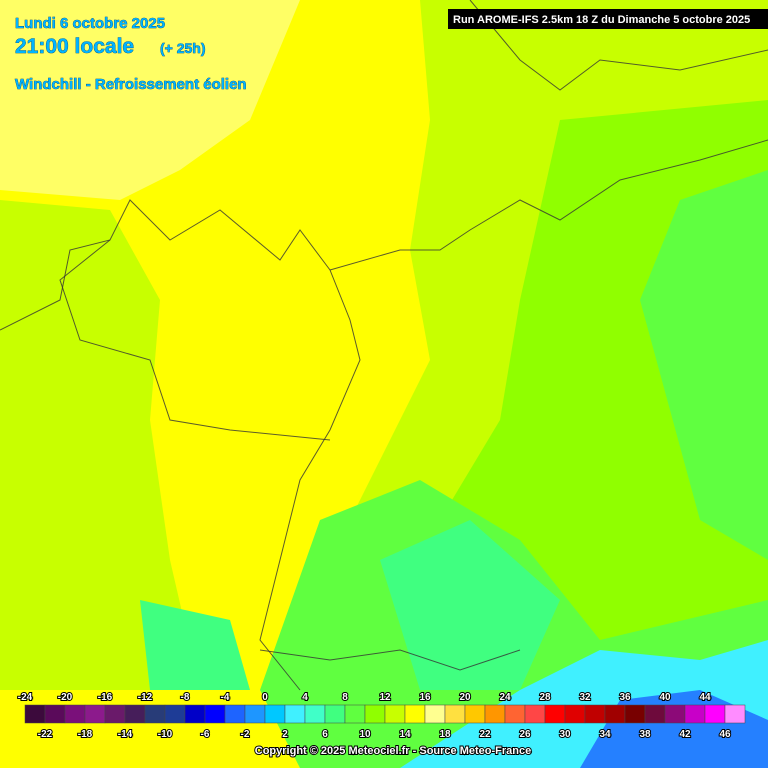 The height and width of the screenshot is (768, 768). I want to click on parameter-name: Windchill - Refroissement éolien, so click(131, 84).